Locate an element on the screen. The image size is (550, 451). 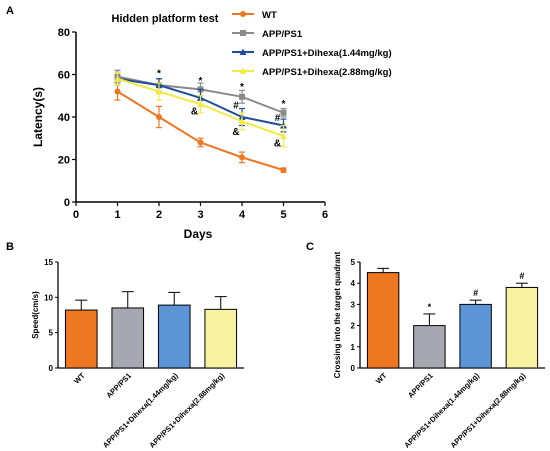
panel-a-legend-entry: APP/PS1 is located at coordinates (267, 34).